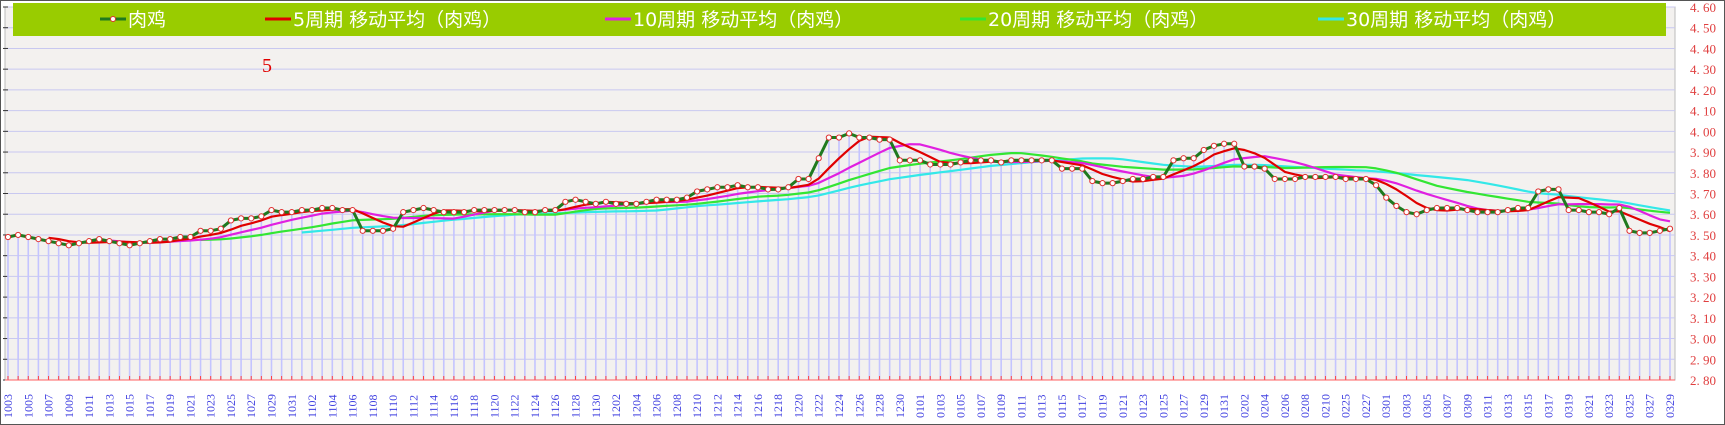  What do you see at coordinates (89, 406) in the screenshot?
I see `x-tick-label: 1011` at bounding box center [89, 406].